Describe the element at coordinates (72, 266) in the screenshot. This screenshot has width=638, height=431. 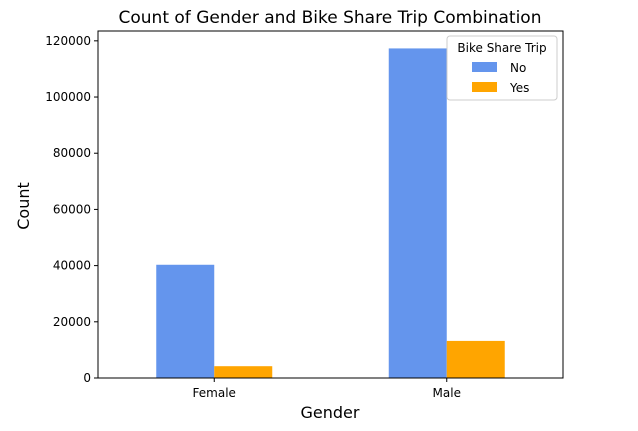
I see `y-tick-label: 40000` at that location.